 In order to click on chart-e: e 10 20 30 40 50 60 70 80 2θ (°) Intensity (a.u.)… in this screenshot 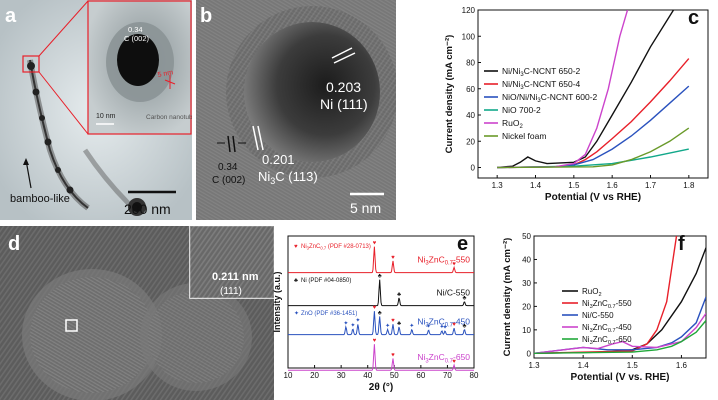, I will do `click(375, 313)`.